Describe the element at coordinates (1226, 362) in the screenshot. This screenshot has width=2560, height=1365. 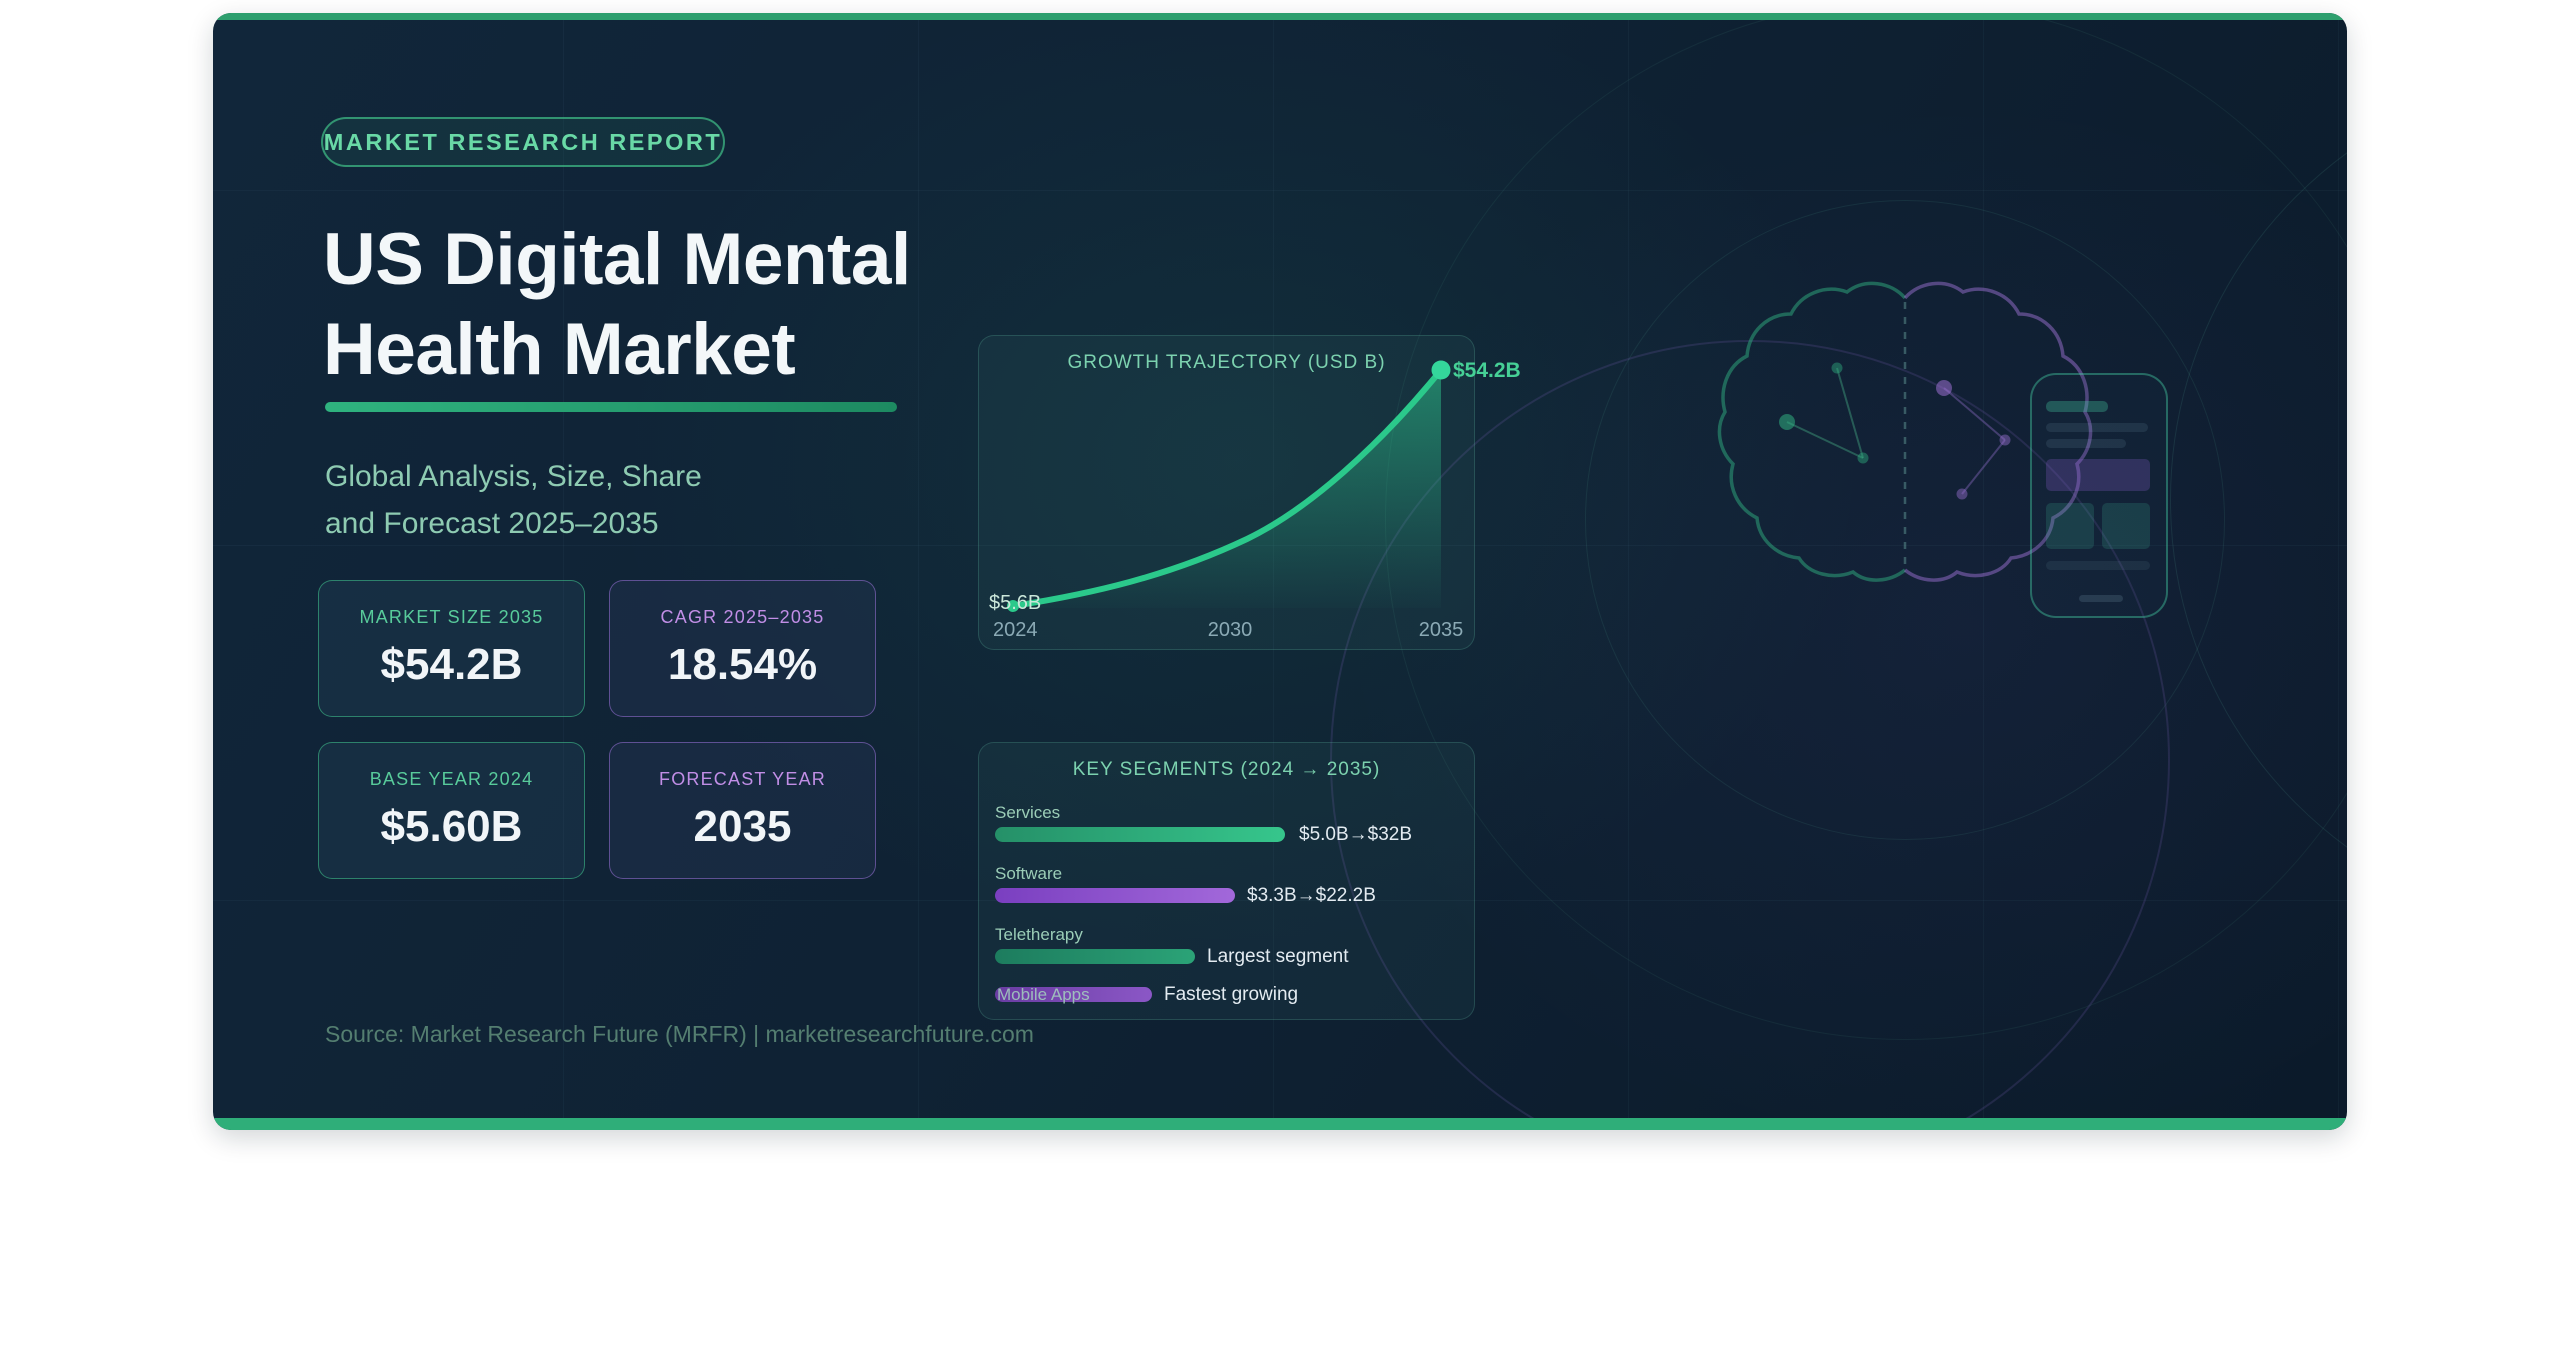
I see `growth-chart-title: GROWTH TRAJECTORY (USD B)` at that location.